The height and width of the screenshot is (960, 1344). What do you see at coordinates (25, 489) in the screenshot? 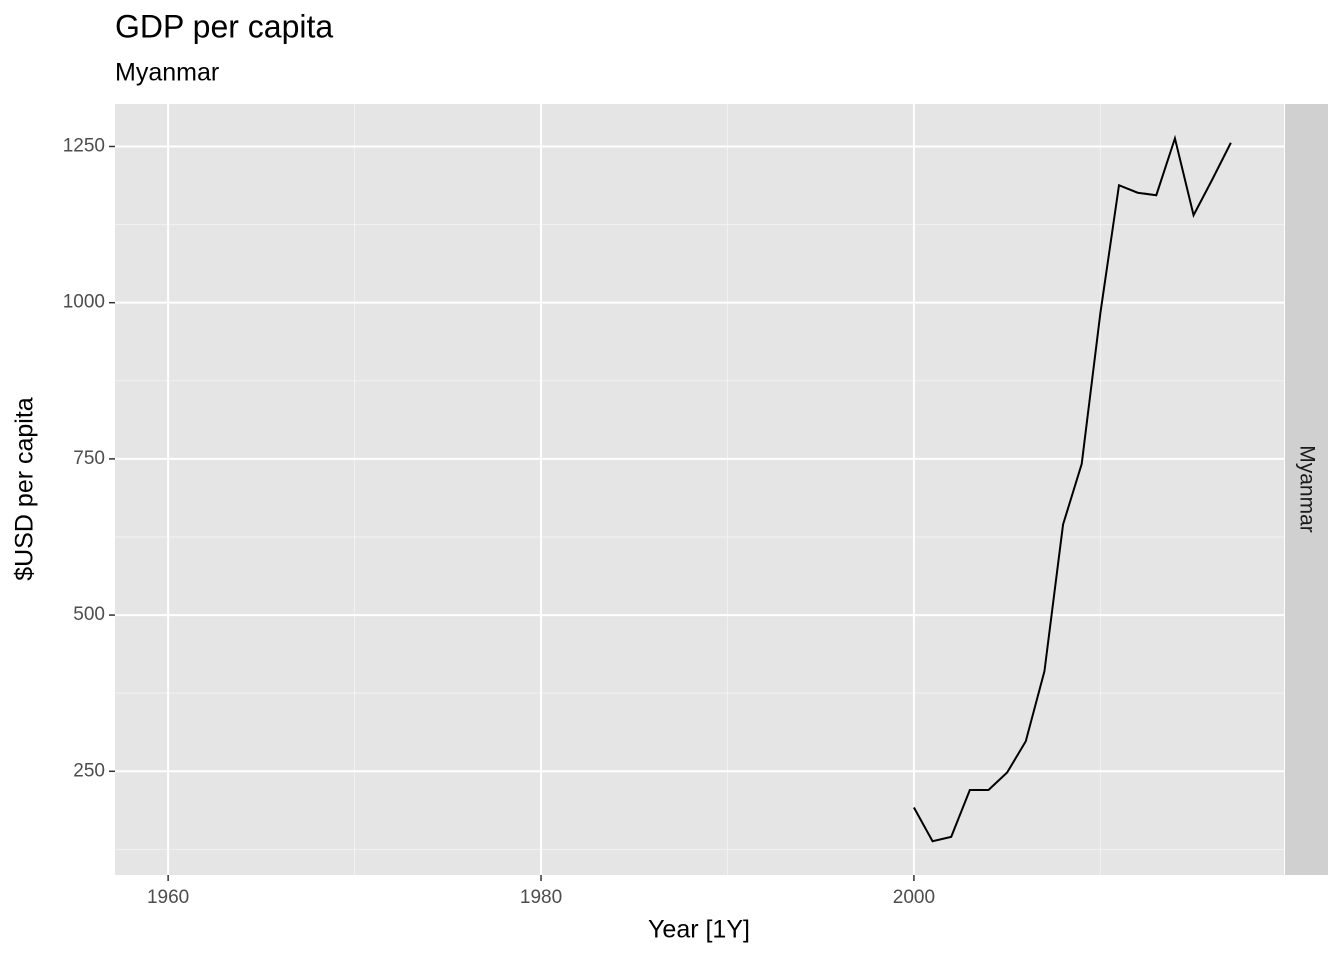
I see `y-axis-title: $USD per capita` at bounding box center [25, 489].